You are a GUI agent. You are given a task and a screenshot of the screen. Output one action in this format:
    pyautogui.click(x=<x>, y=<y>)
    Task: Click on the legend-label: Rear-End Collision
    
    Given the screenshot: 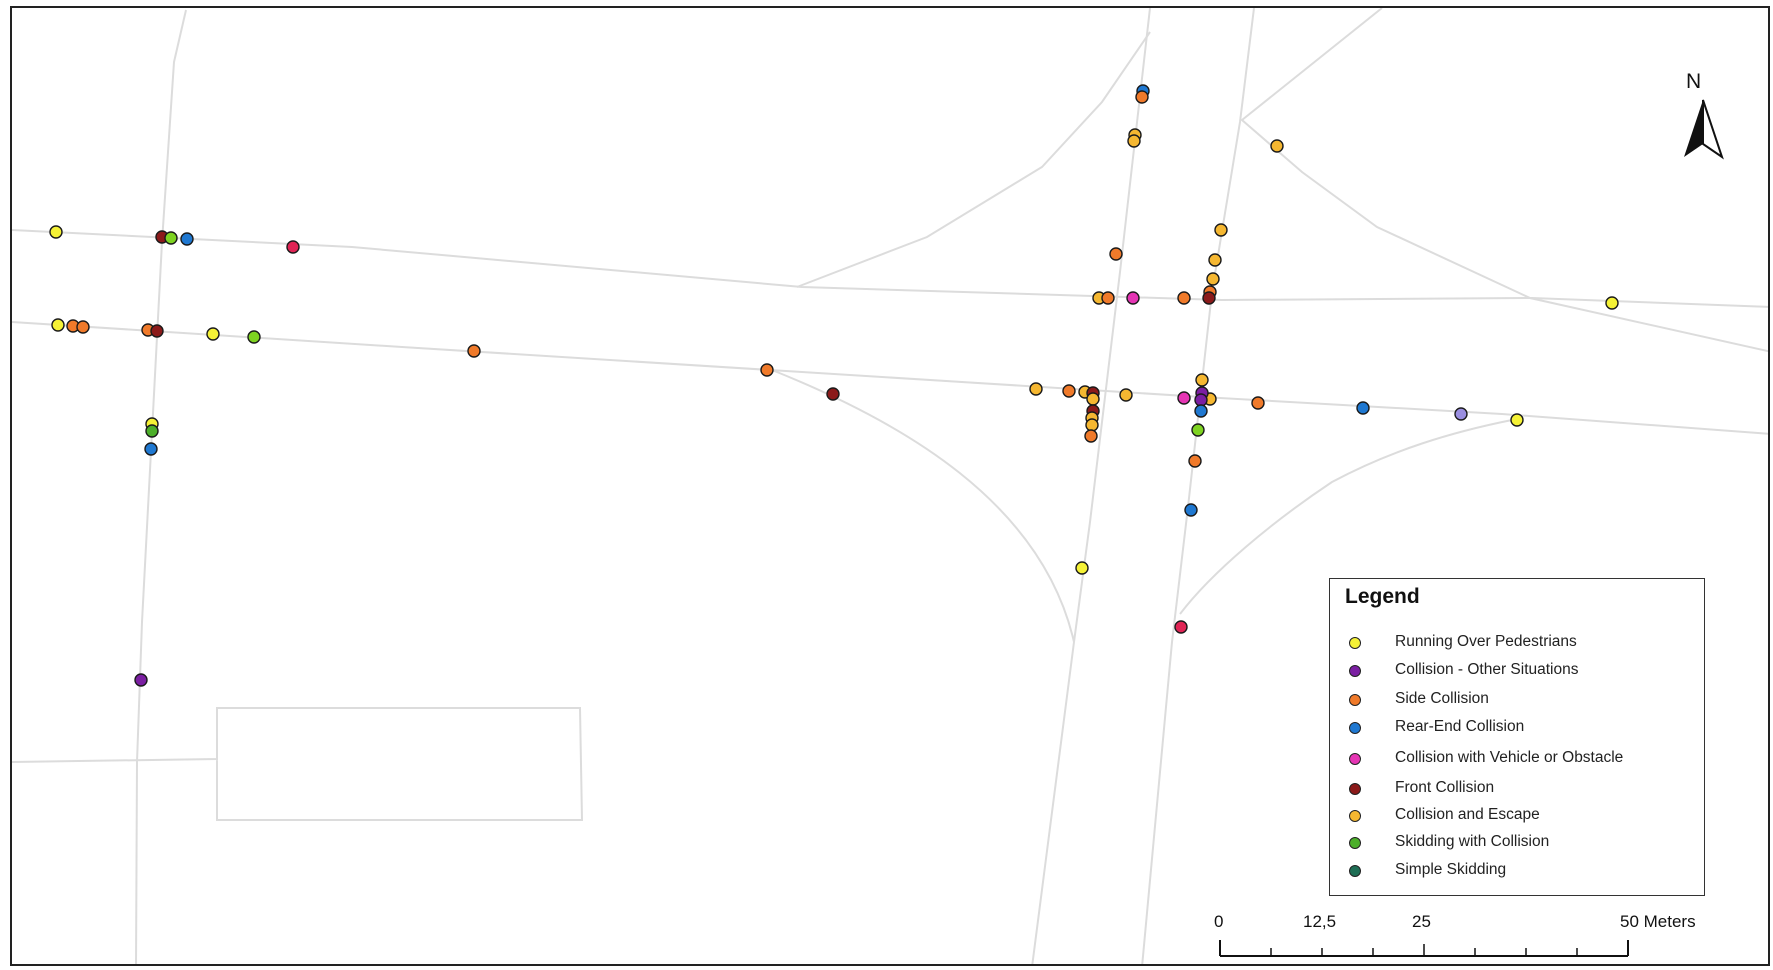 What is the action you would take?
    pyautogui.click(x=1459, y=727)
    